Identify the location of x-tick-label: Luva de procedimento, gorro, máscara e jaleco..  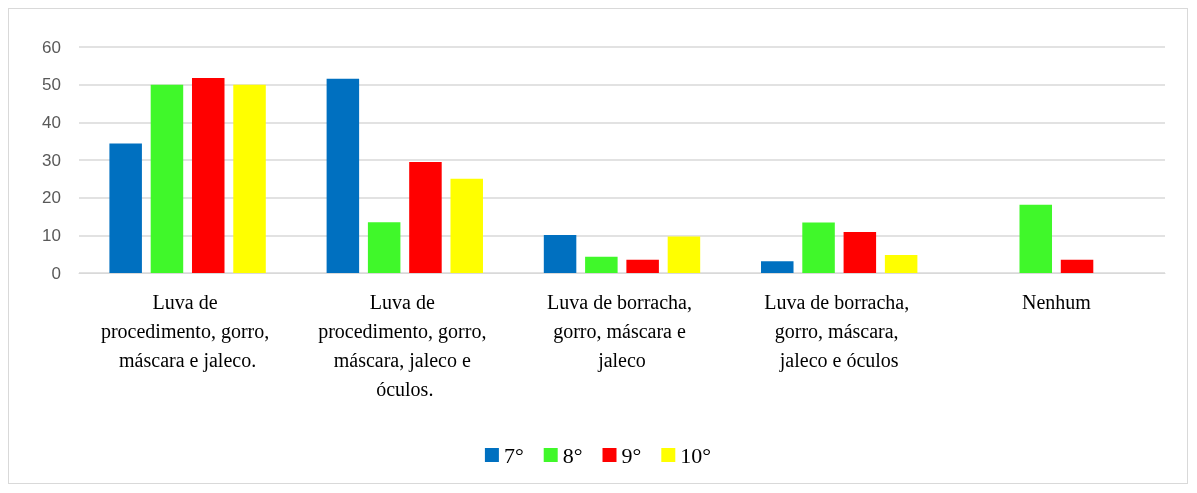
(187, 331).